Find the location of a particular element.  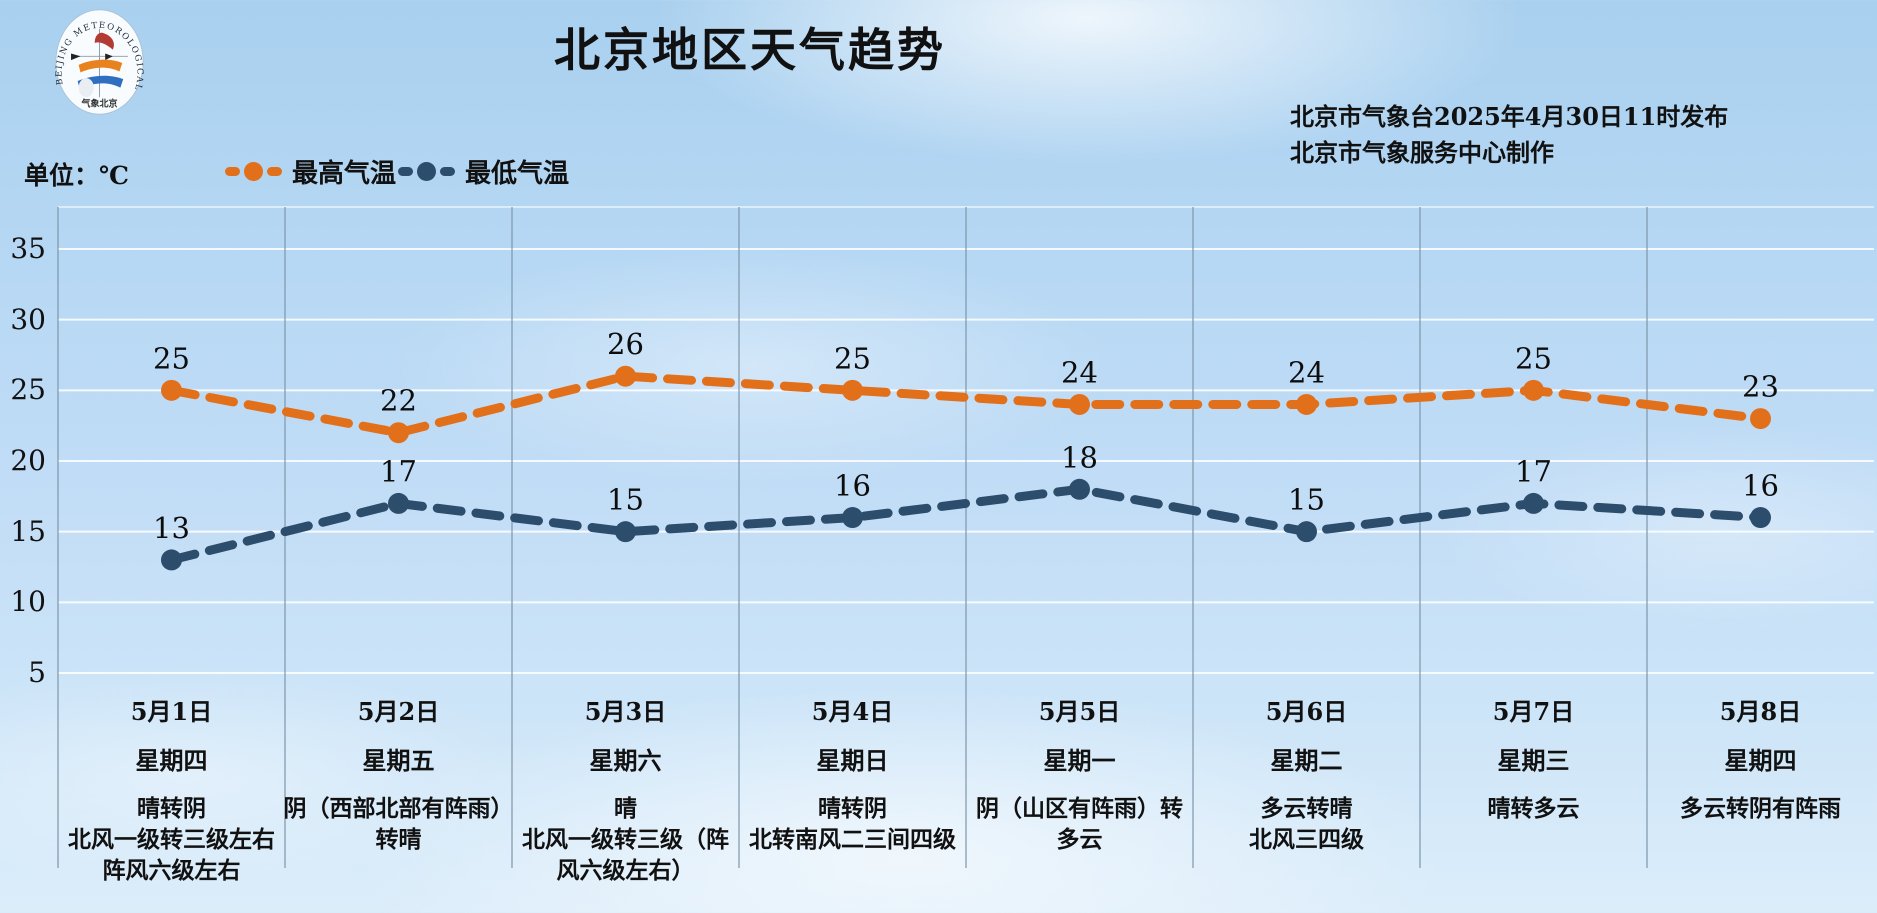

data-label: 13 is located at coordinates (171, 528).